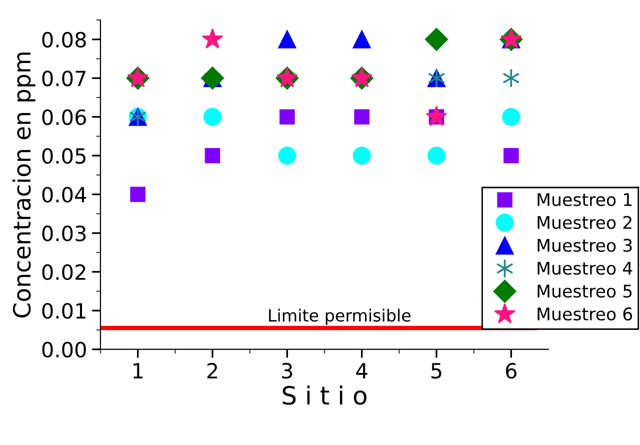 The height and width of the screenshot is (445, 640). I want to click on y-axis-title: Concentracion en ppm, so click(24, 185).